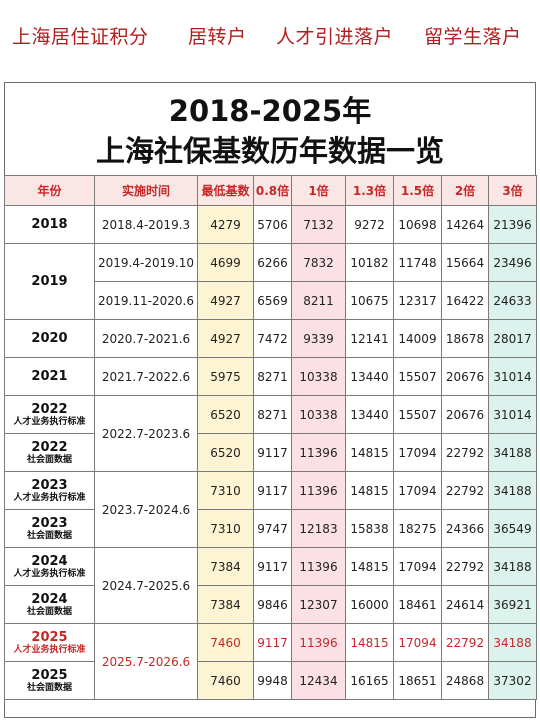  Describe the element at coordinates (49, 599) in the screenshot. I see `year-label: 2024` at that location.